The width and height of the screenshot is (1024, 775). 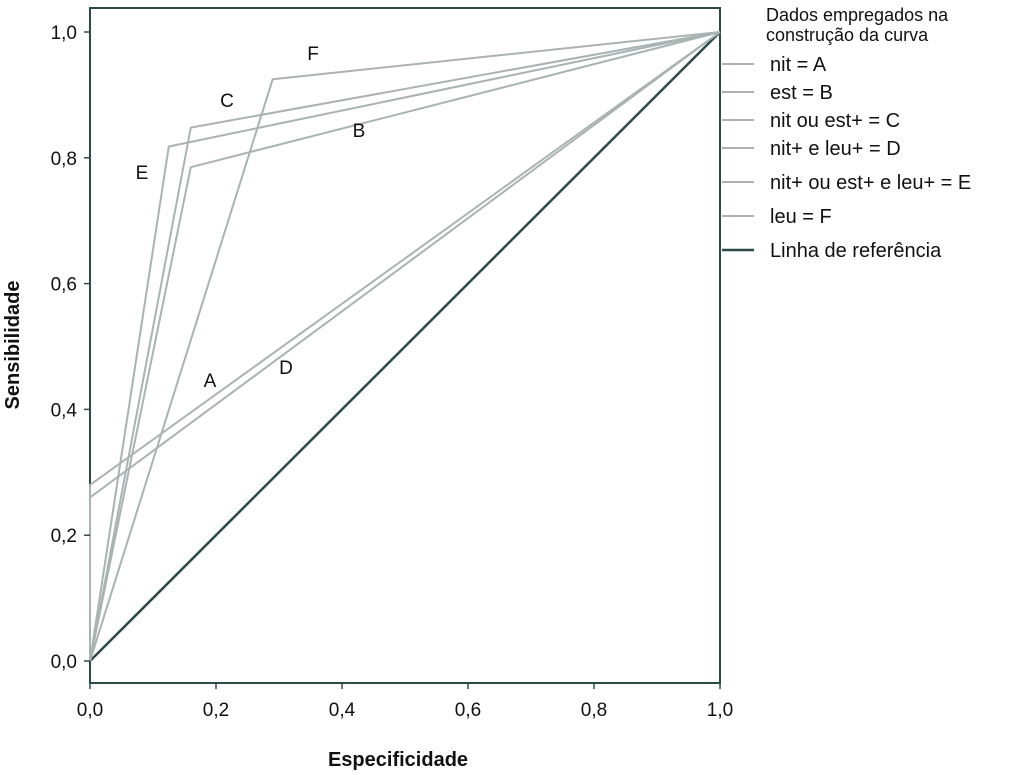 I want to click on y-axis-title: Sensibilidade, so click(x=13, y=345).